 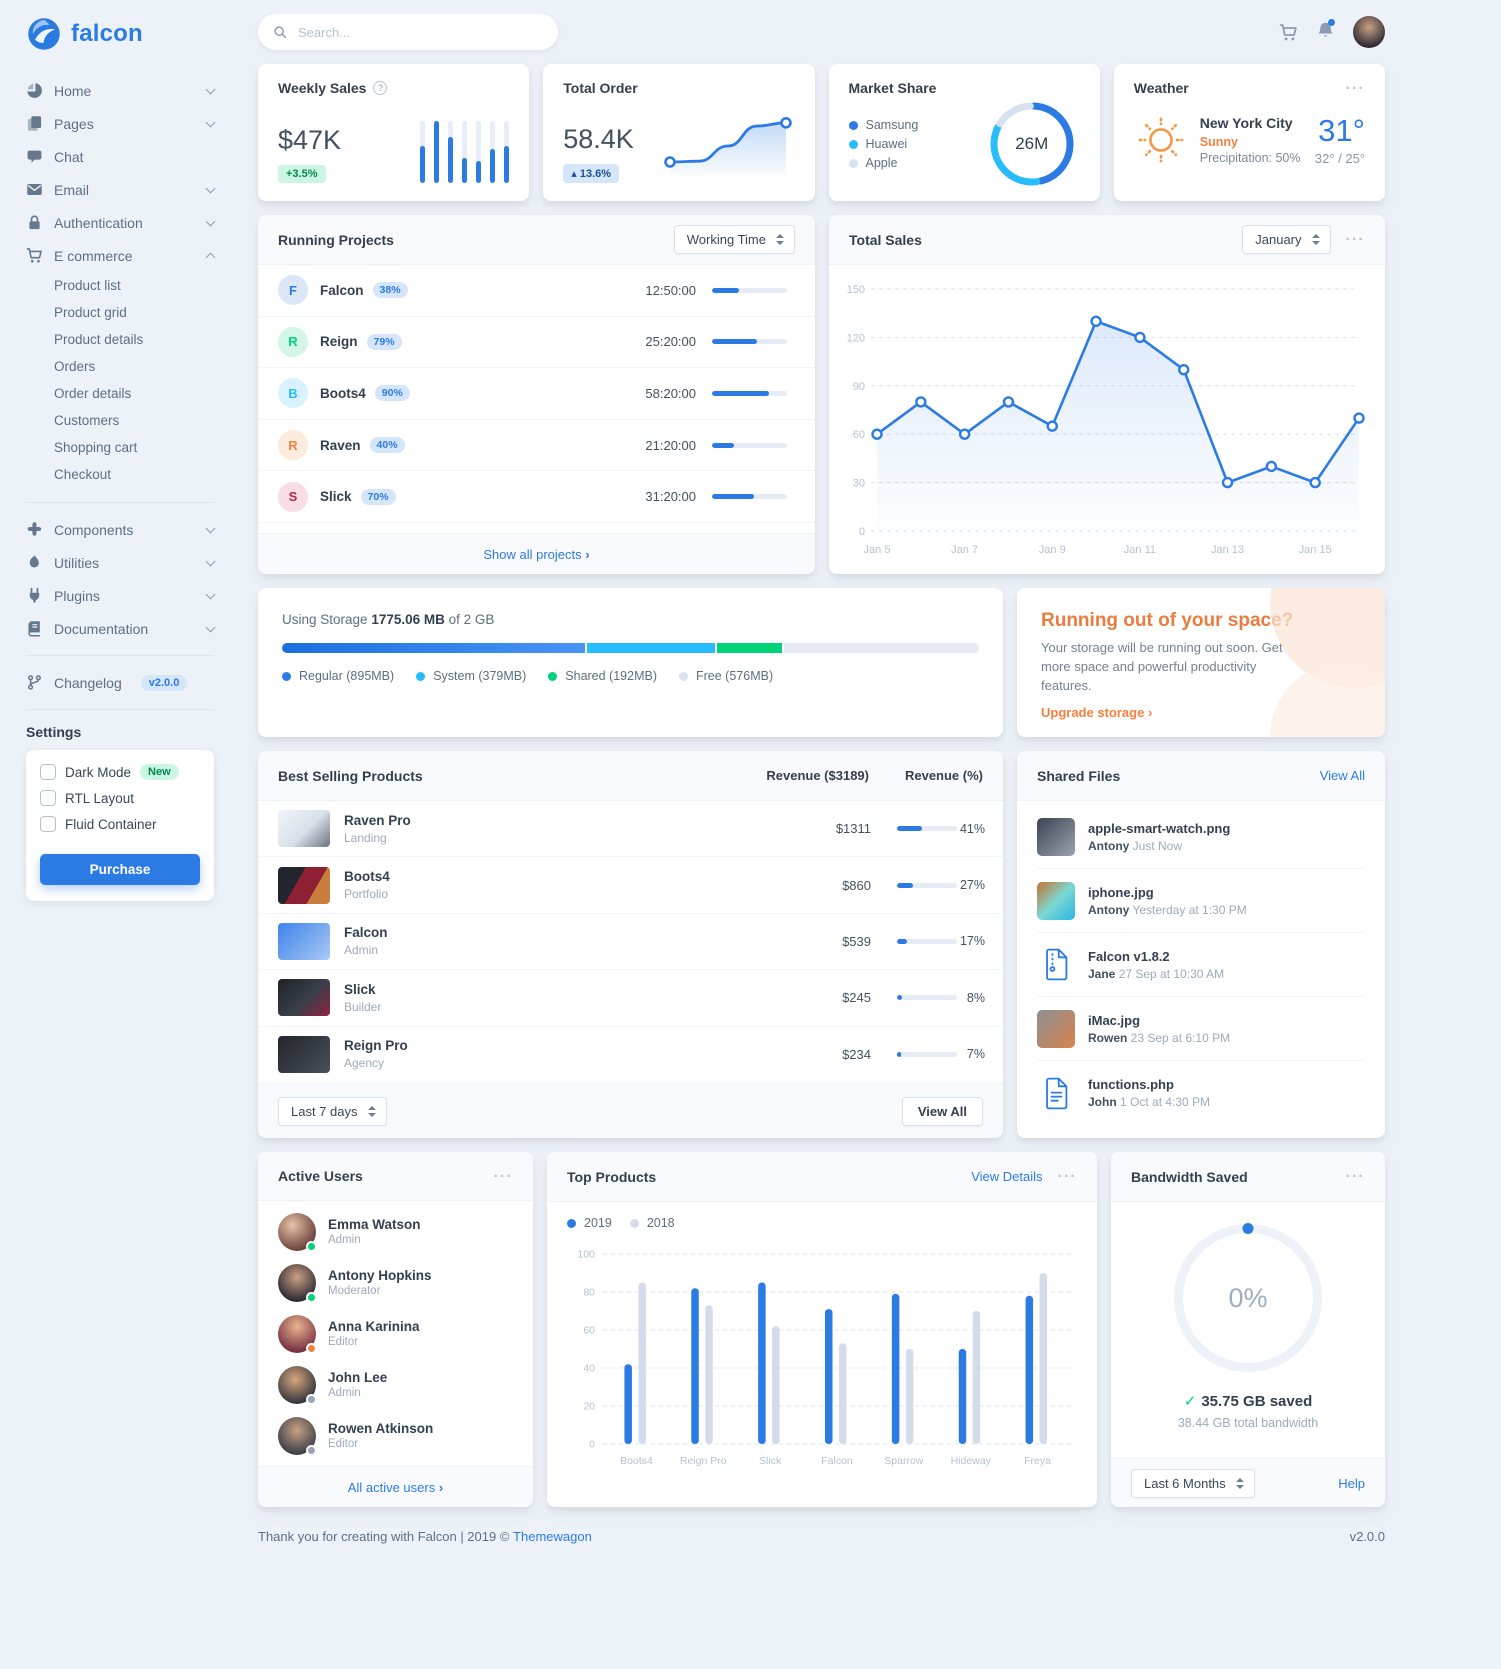 What do you see at coordinates (899, 1054) in the screenshot?
I see `product-revenue-fill` at bounding box center [899, 1054].